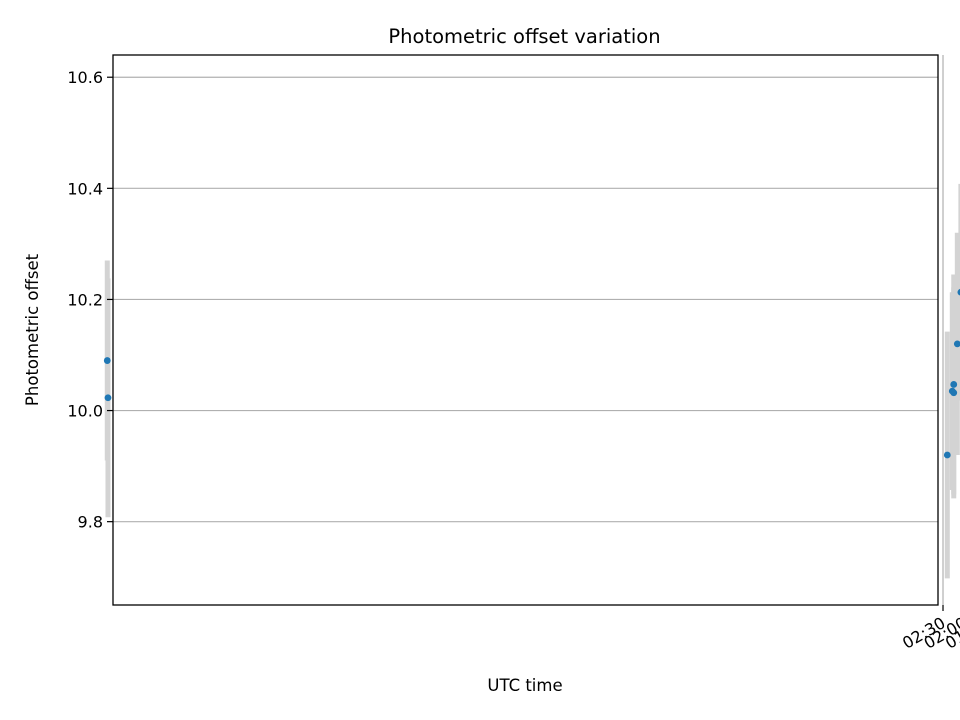  I want to click on y-axis-label: Photometric offset, so click(32, 329).